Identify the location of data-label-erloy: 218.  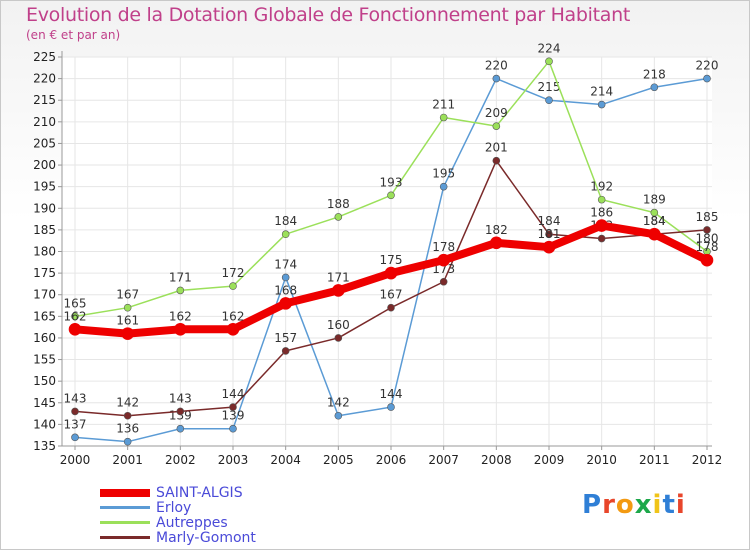
(654, 74).